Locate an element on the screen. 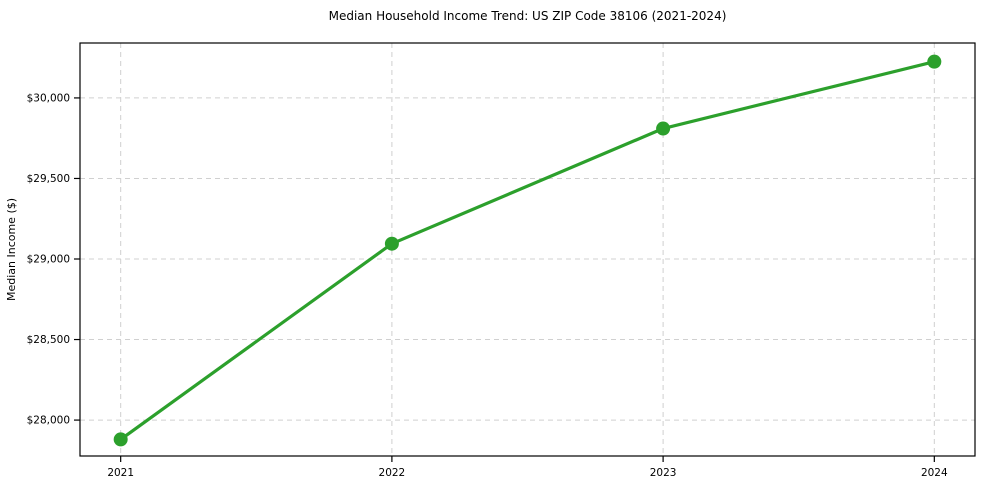 This screenshot has width=989, height=490. y-tick-label: $28,000 is located at coordinates (48, 421).